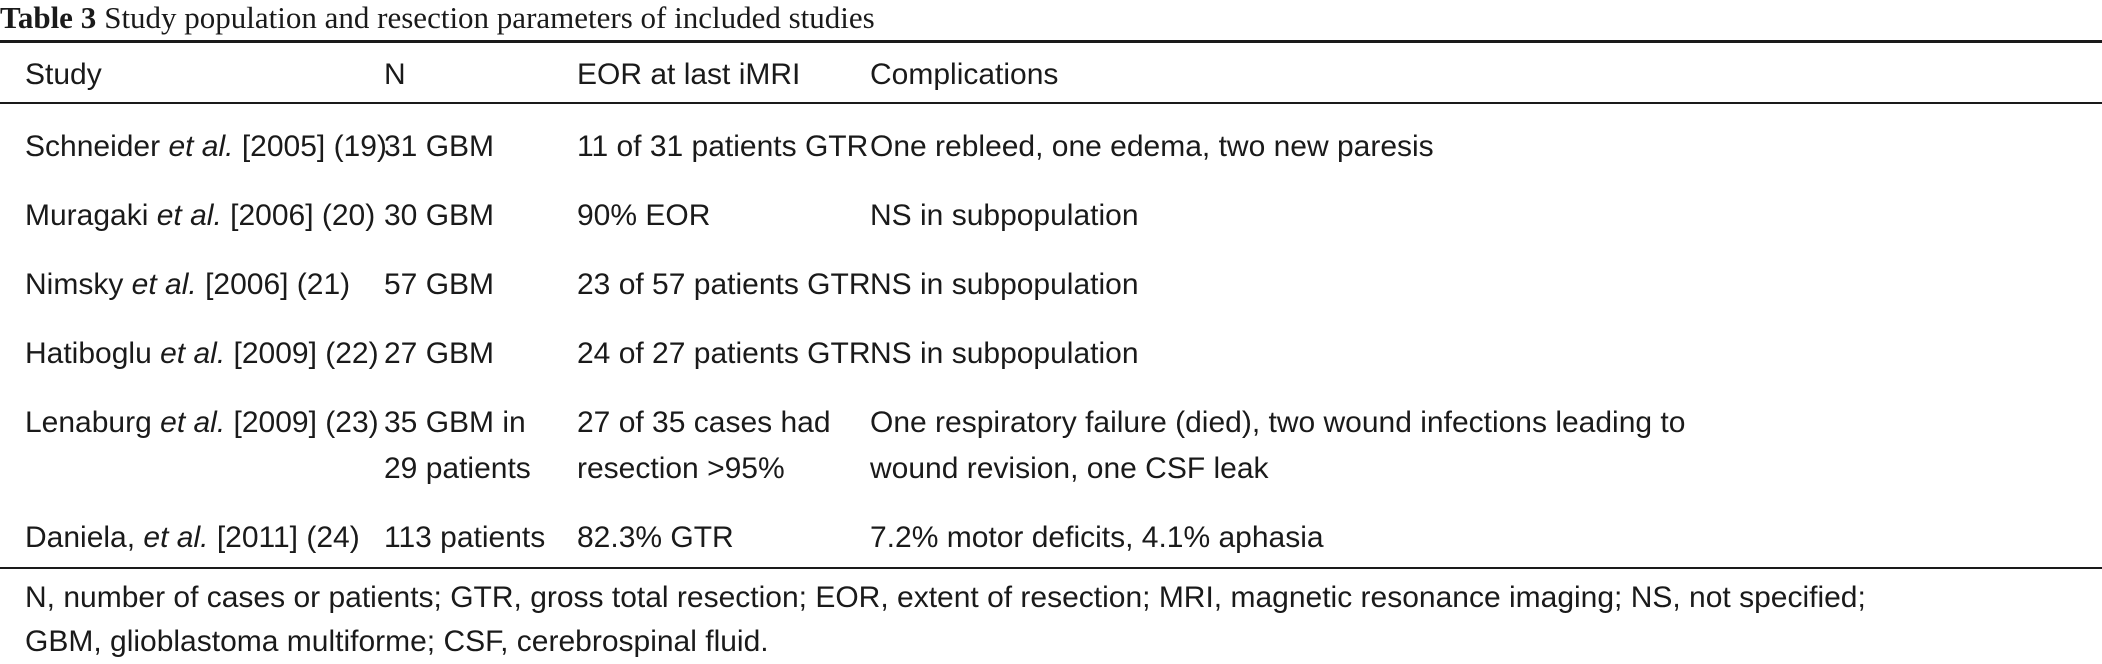  What do you see at coordinates (723, 449) in the screenshot?
I see `cell-eor: 27 of 35 cases had resection >95%` at bounding box center [723, 449].